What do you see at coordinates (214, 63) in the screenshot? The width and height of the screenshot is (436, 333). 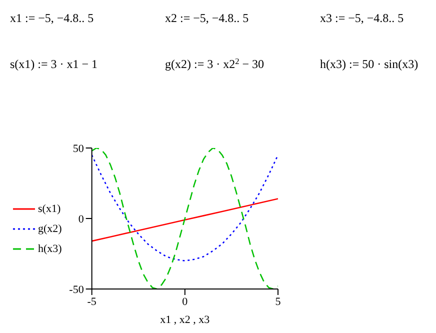 I see `text: g(x2) := 3 · x2$^{2}$ − 30` at bounding box center [214, 63].